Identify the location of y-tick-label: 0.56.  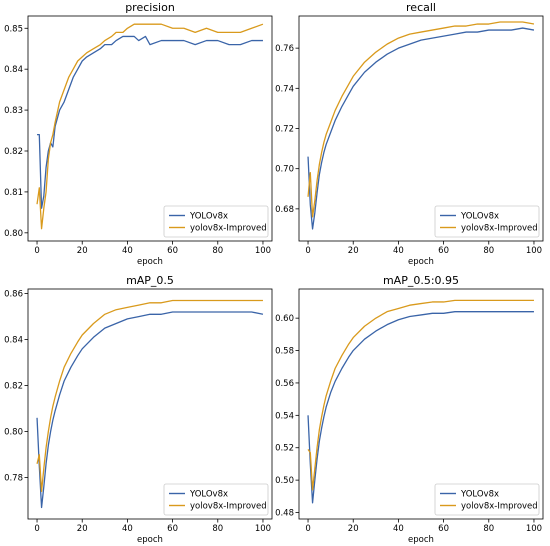
(284, 384).